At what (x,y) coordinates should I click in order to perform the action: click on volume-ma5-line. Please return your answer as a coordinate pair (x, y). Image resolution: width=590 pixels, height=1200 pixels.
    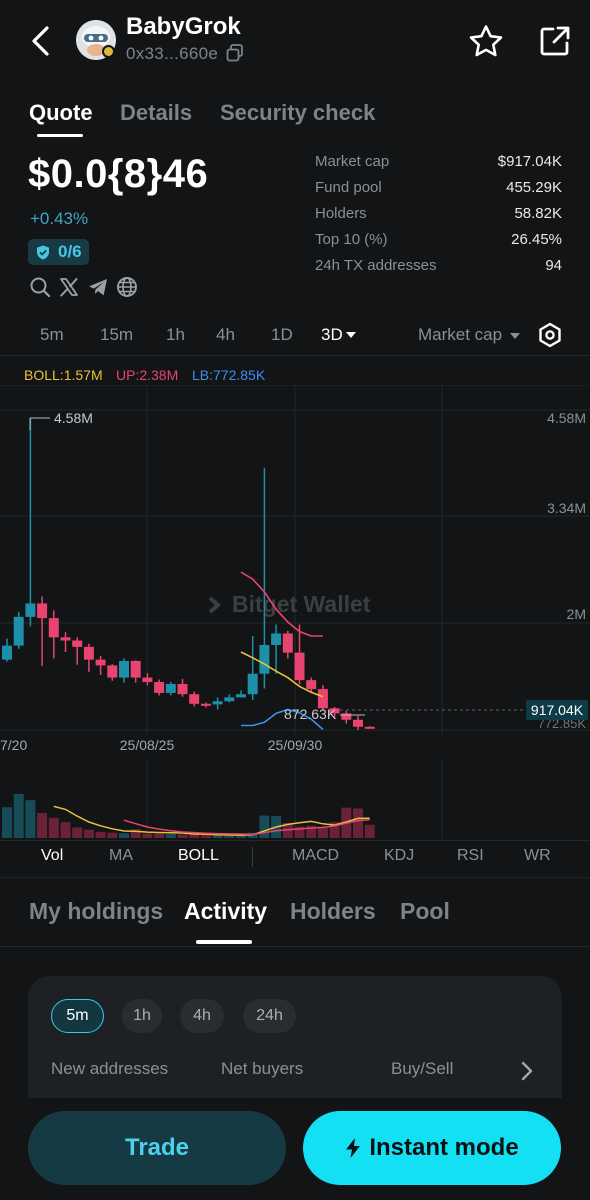
    Looking at the image, I should click on (211, 820).